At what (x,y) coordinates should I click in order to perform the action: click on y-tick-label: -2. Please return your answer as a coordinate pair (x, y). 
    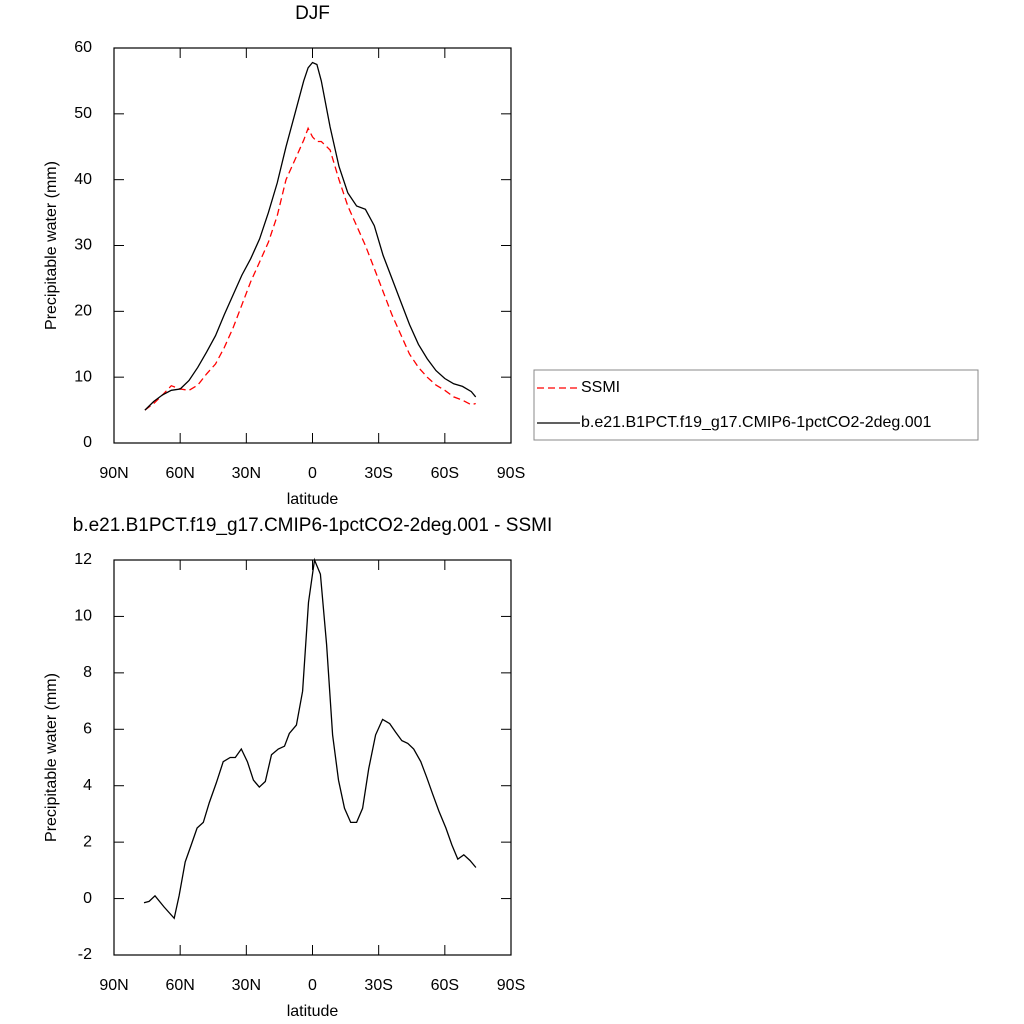
    Looking at the image, I should click on (85, 954).